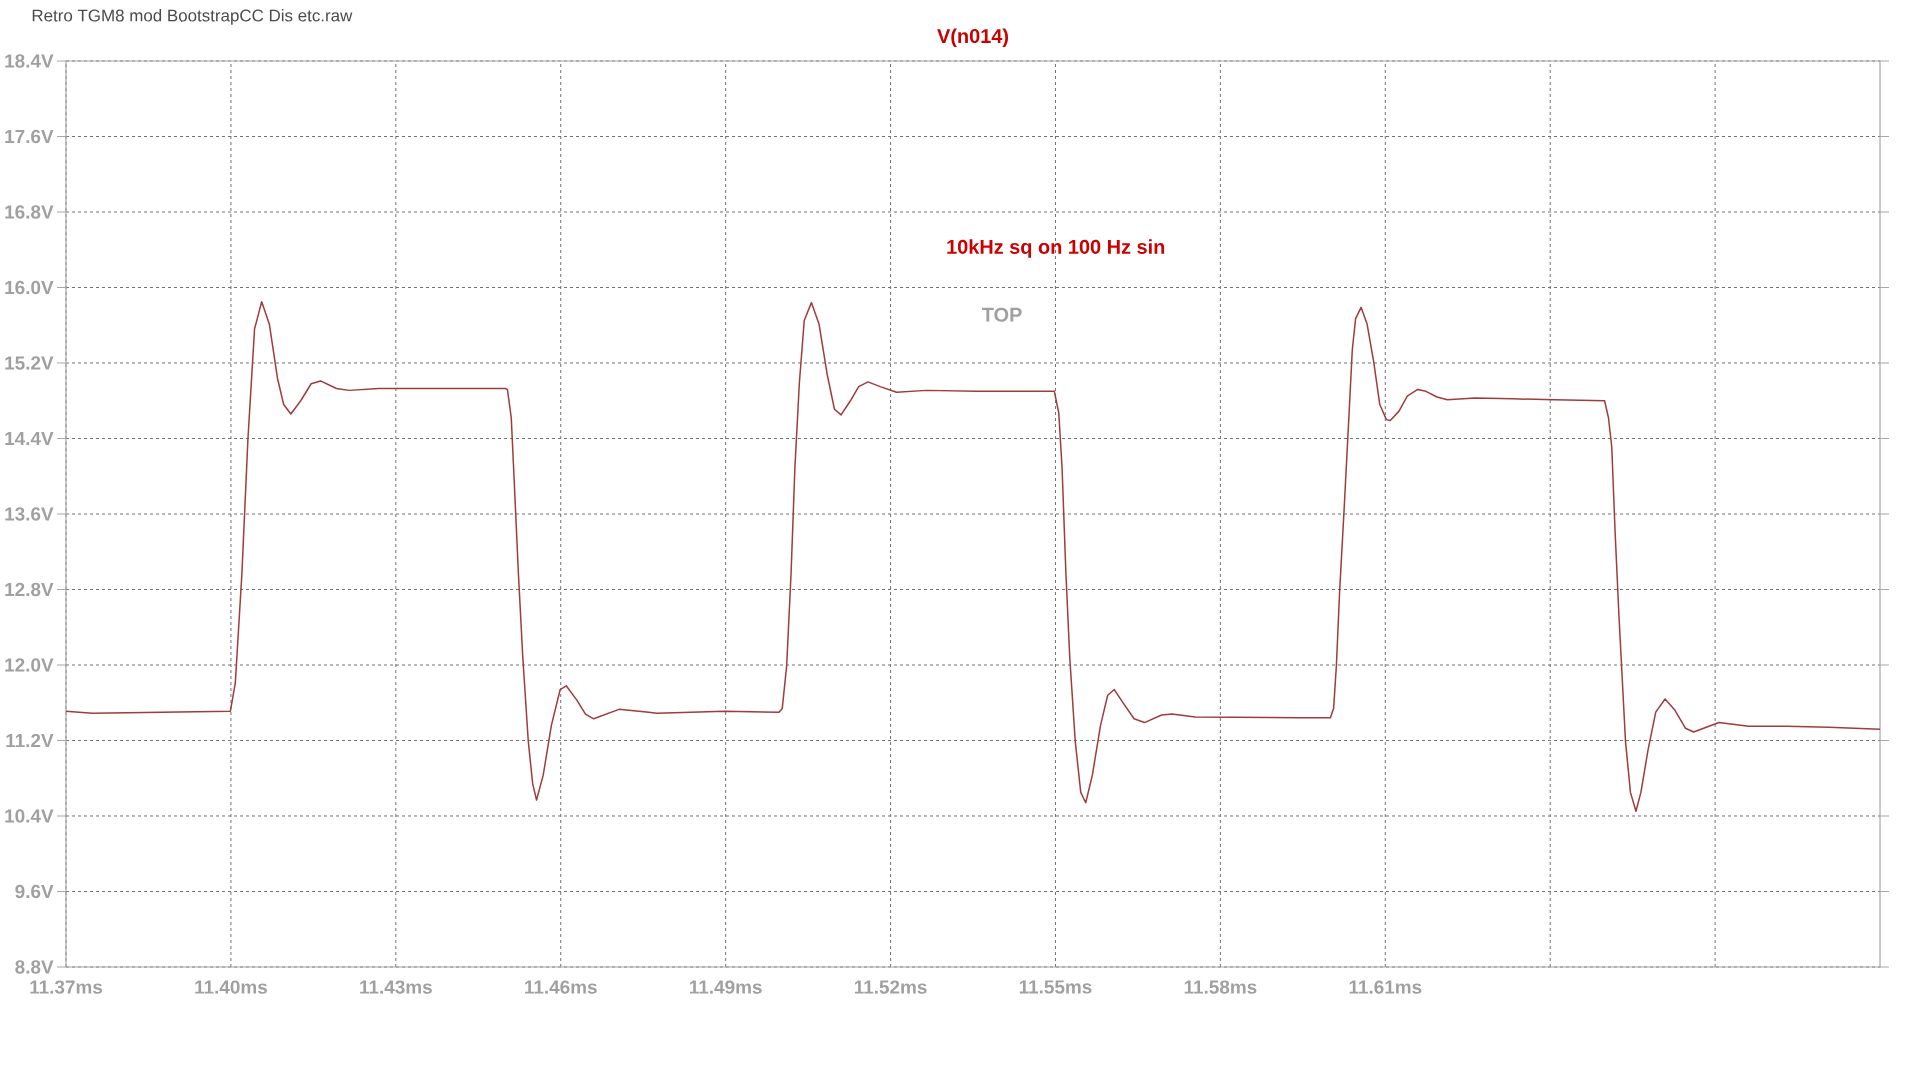 This screenshot has height=1080, width=1920. Describe the element at coordinates (29, 363) in the screenshot. I see `y-tick-label: 15.2V` at that location.